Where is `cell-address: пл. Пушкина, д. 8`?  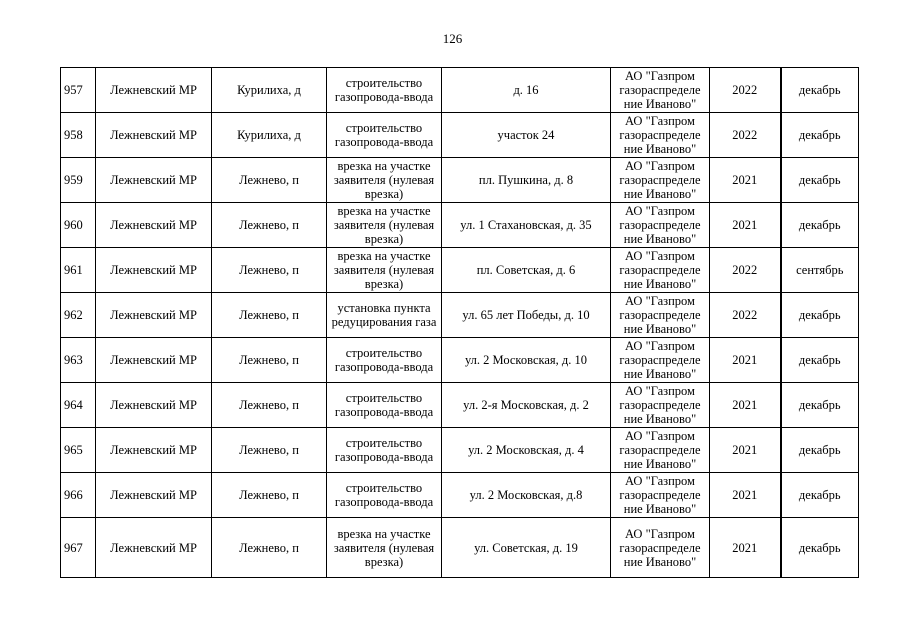 cell-address: пл. Пушкина, д. 8 is located at coordinates (526, 180).